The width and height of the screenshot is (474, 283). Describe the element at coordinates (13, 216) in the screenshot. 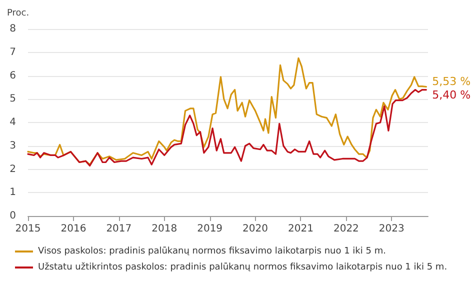

I see `y-tick-label: 0` at that location.